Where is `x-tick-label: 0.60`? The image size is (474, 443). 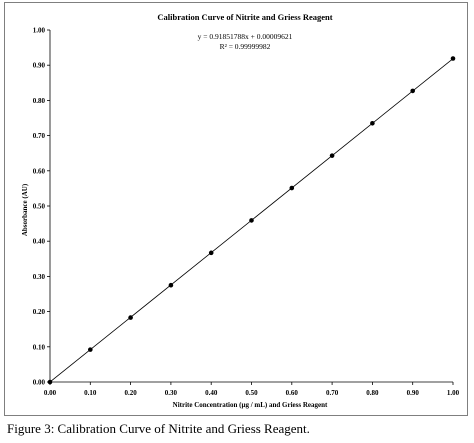
x-tick-label: 0.60 is located at coordinates (292, 393).